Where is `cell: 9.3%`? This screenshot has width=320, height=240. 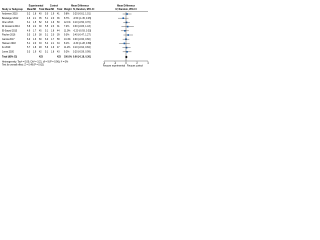 cell: 9.3% is located at coordinates (66, 36).